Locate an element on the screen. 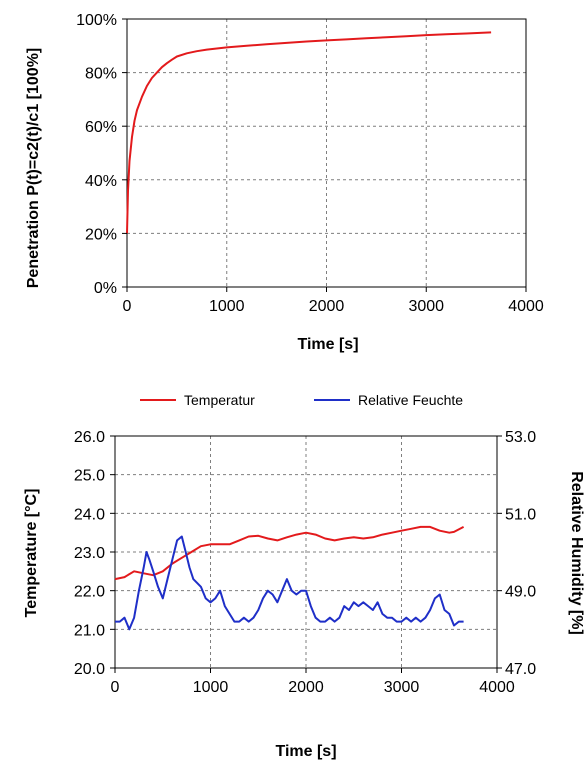 This screenshot has width=587, height=771. temperatur-series-line is located at coordinates (289, 553).